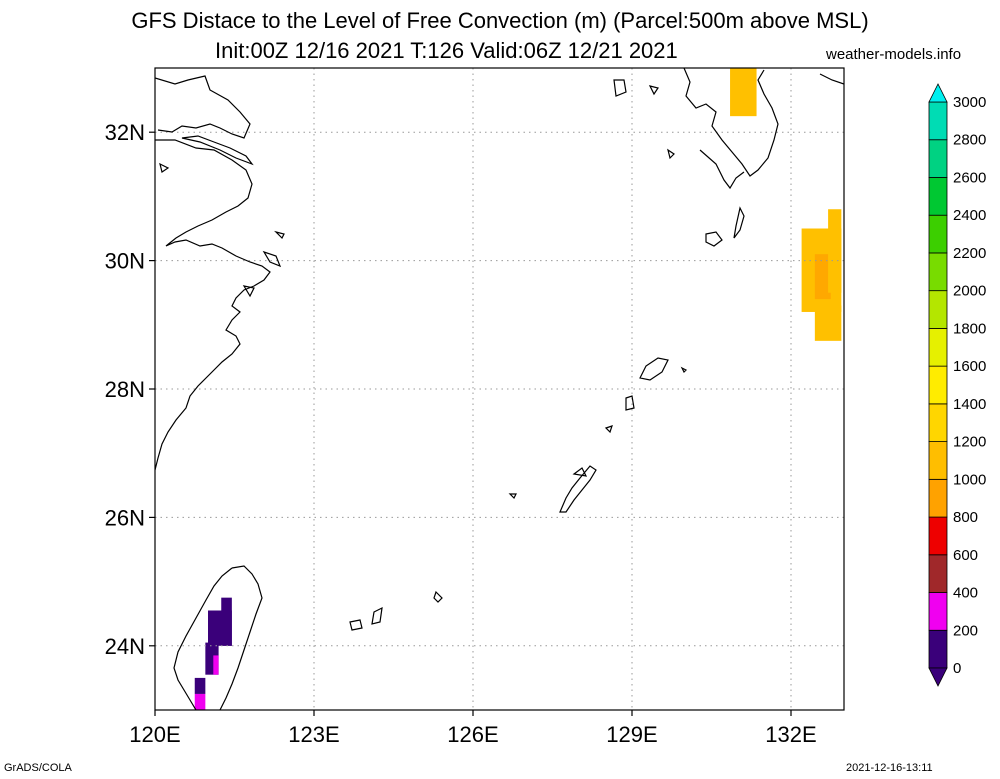 Image resolution: width=1000 pixels, height=779 pixels. What do you see at coordinates (969, 328) in the screenshot?
I see `colorbar-label-1800: 1800` at bounding box center [969, 328].